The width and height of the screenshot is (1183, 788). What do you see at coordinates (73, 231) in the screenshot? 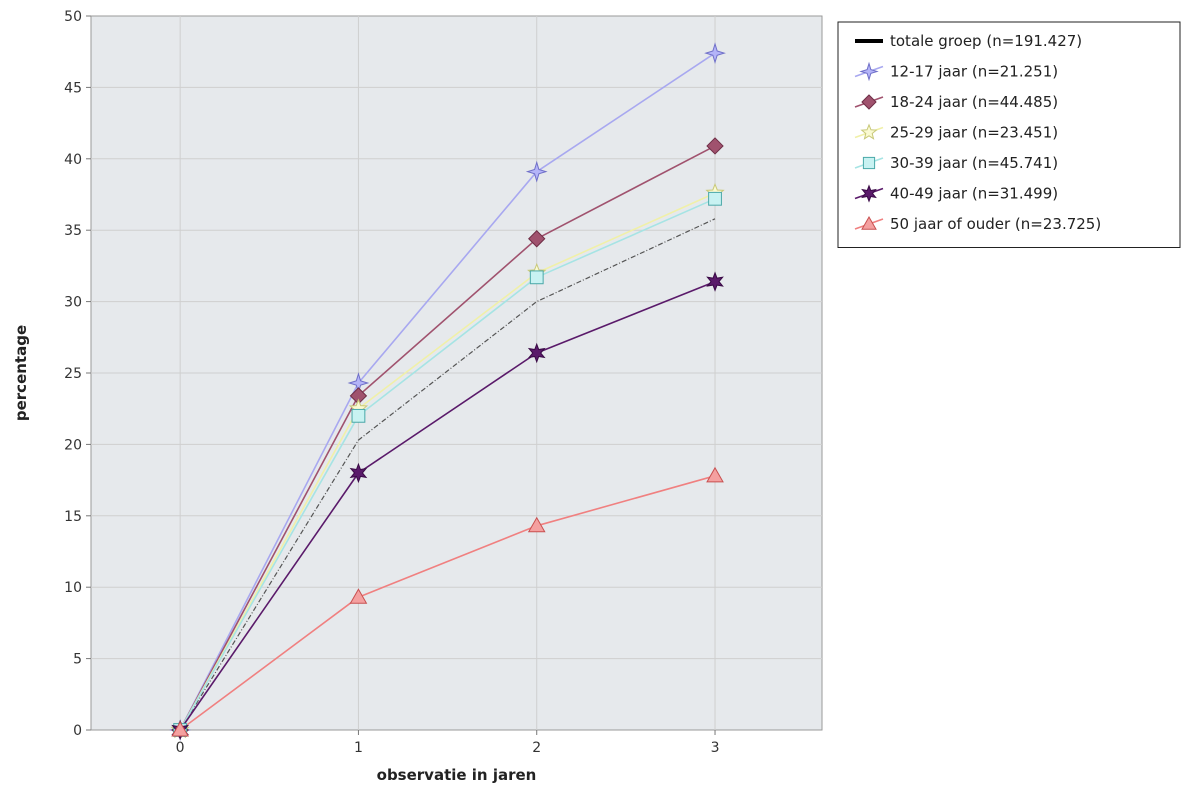
I see `y-tick-label: 35` at bounding box center [73, 231].